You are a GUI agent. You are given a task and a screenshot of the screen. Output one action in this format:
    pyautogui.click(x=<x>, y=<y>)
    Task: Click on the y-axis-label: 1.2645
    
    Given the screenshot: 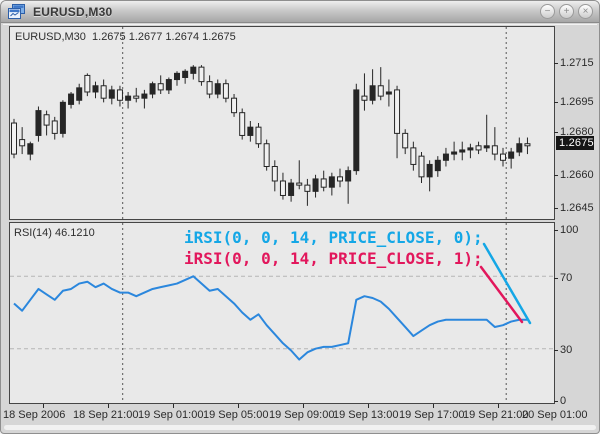 What is the action you would take?
    pyautogui.click(x=577, y=208)
    